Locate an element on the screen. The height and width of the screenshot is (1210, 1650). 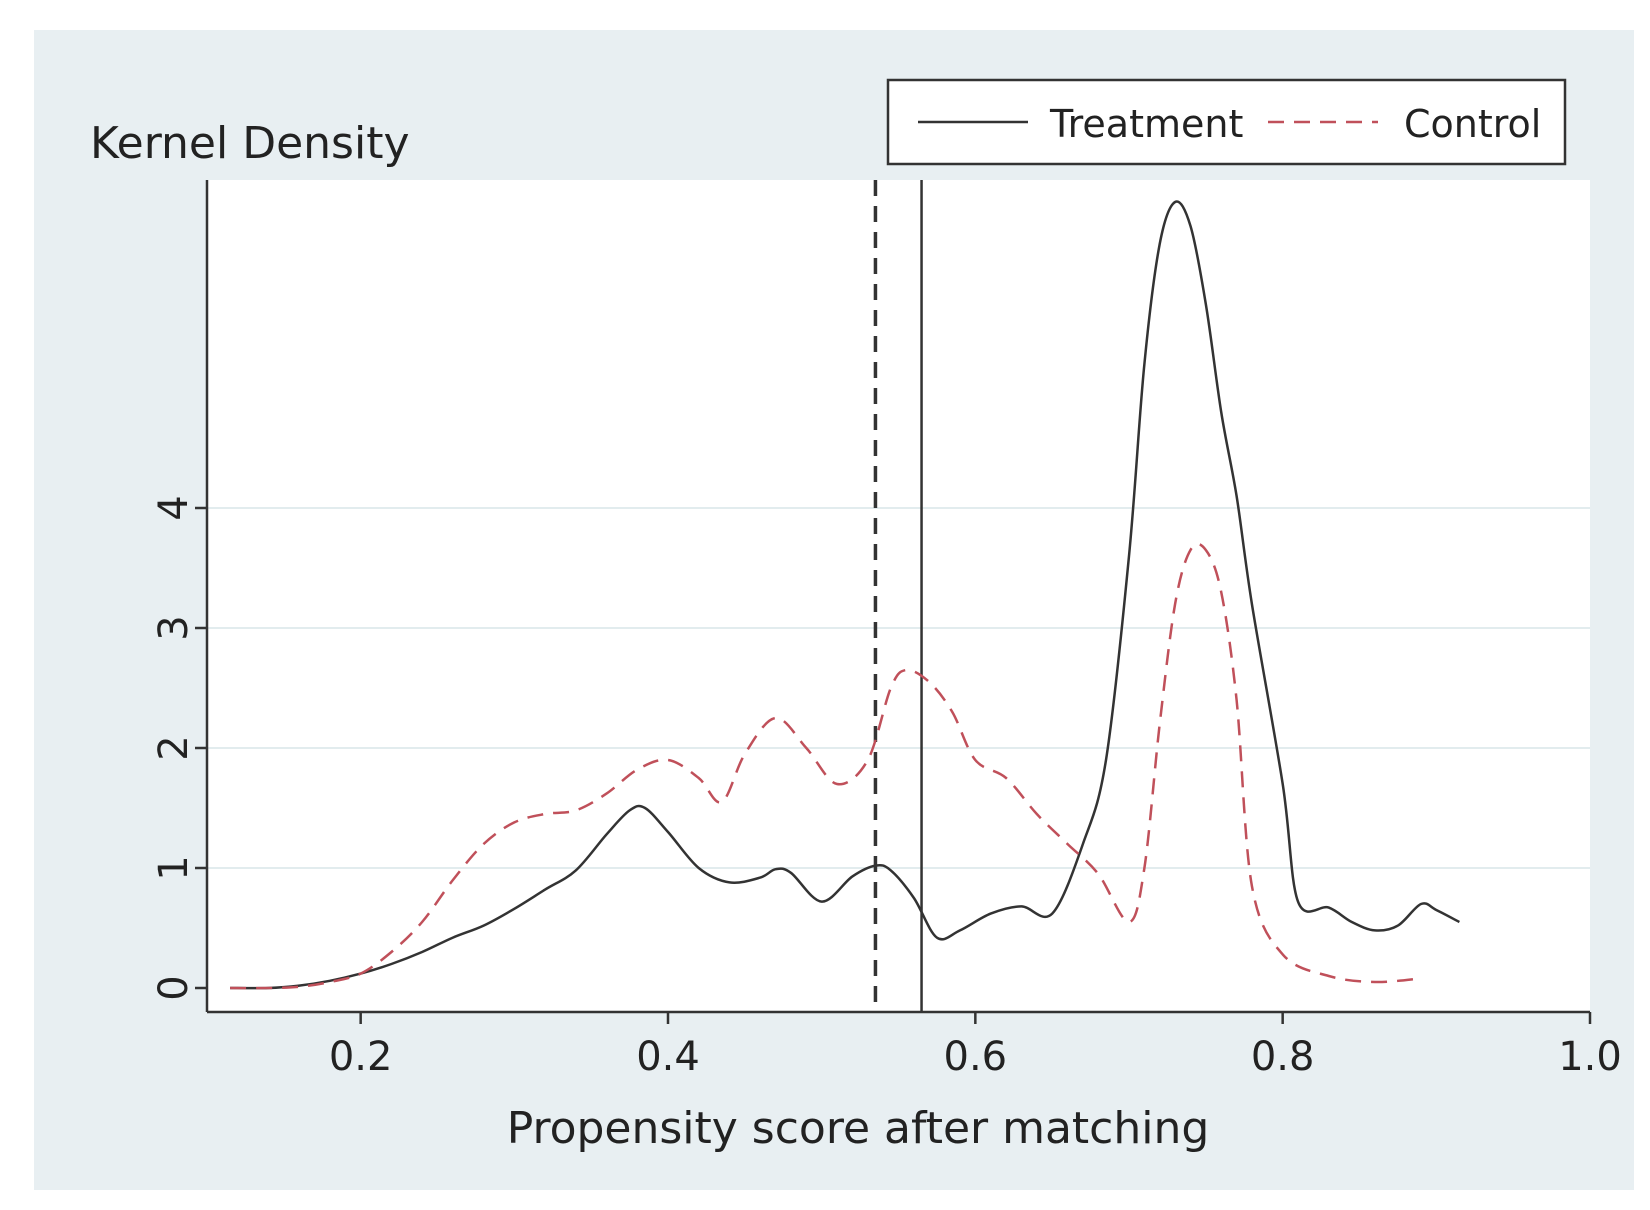
y-axis-title: Kernel Density is located at coordinates (250, 143).